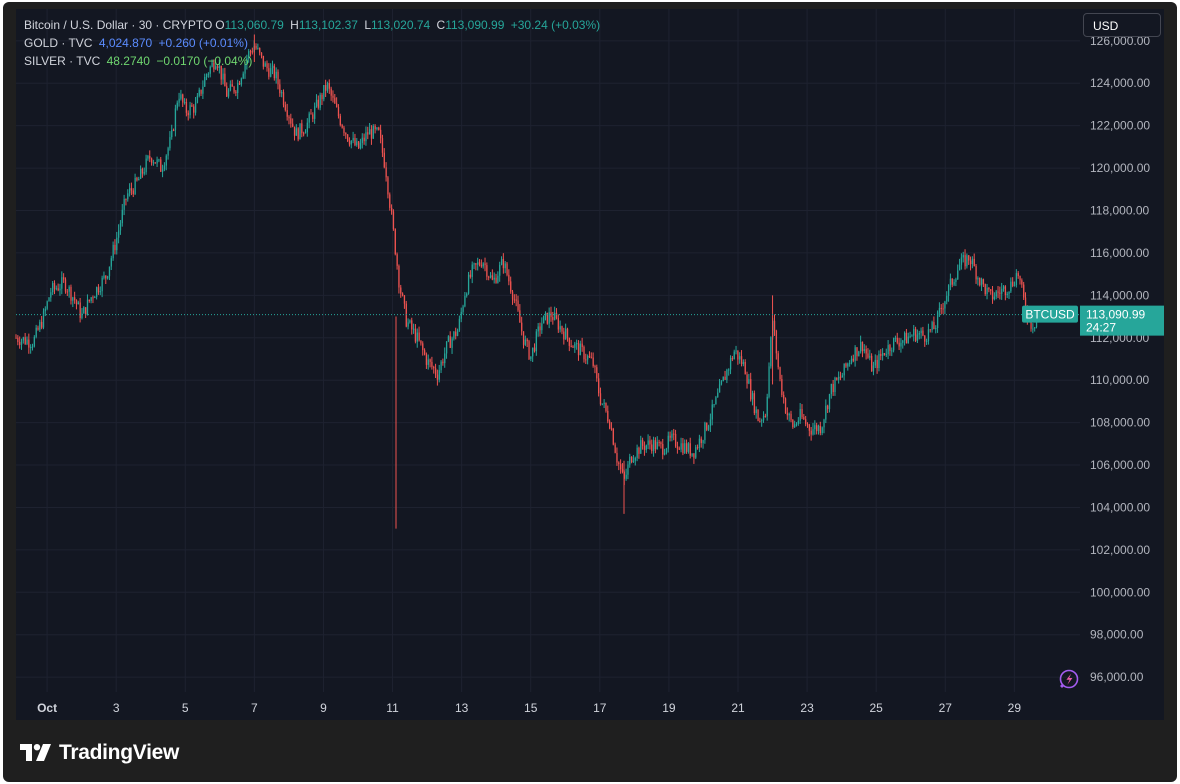 The width and height of the screenshot is (1180, 784). I want to click on time-axis, so click(548, 706).